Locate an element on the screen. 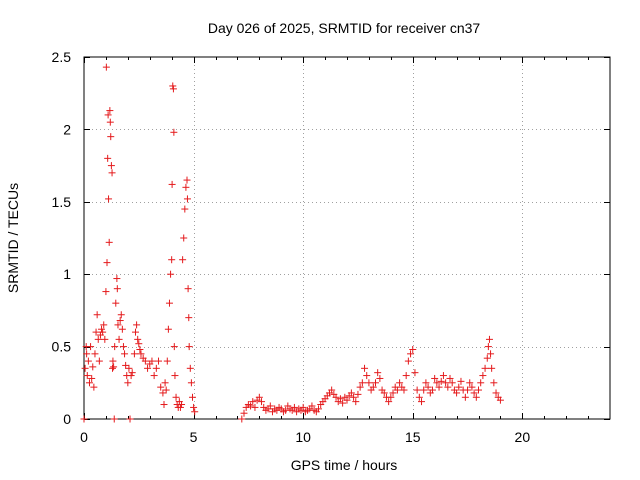  x-tick-label: 0 is located at coordinates (84, 437).